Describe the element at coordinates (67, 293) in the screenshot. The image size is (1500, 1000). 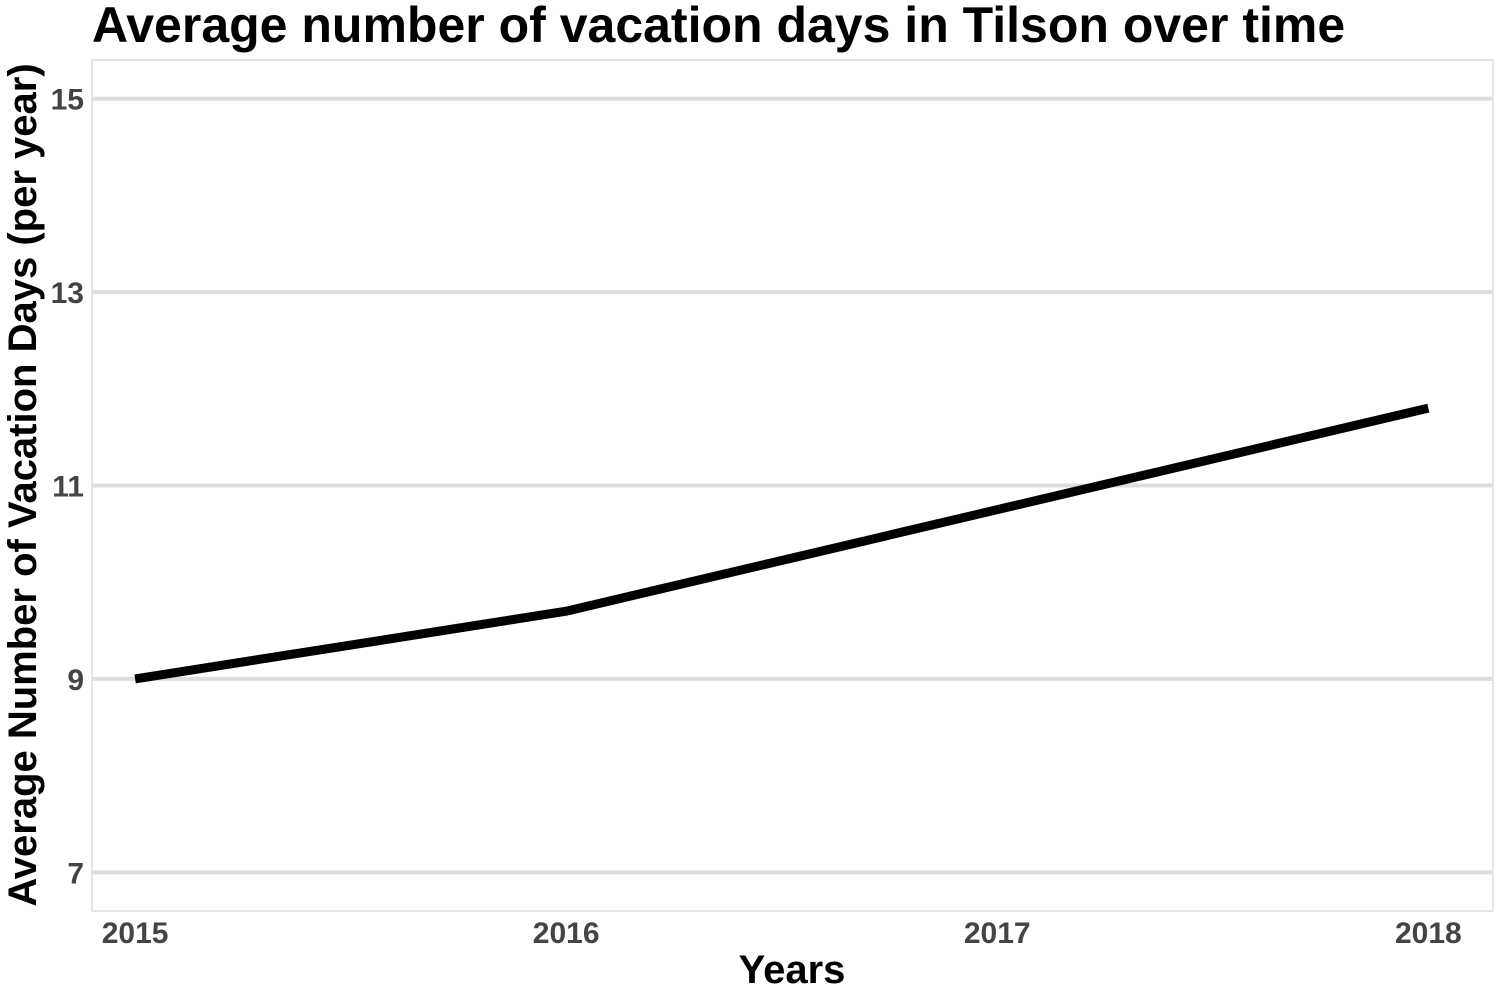
I see `y-tick-label: 13` at that location.